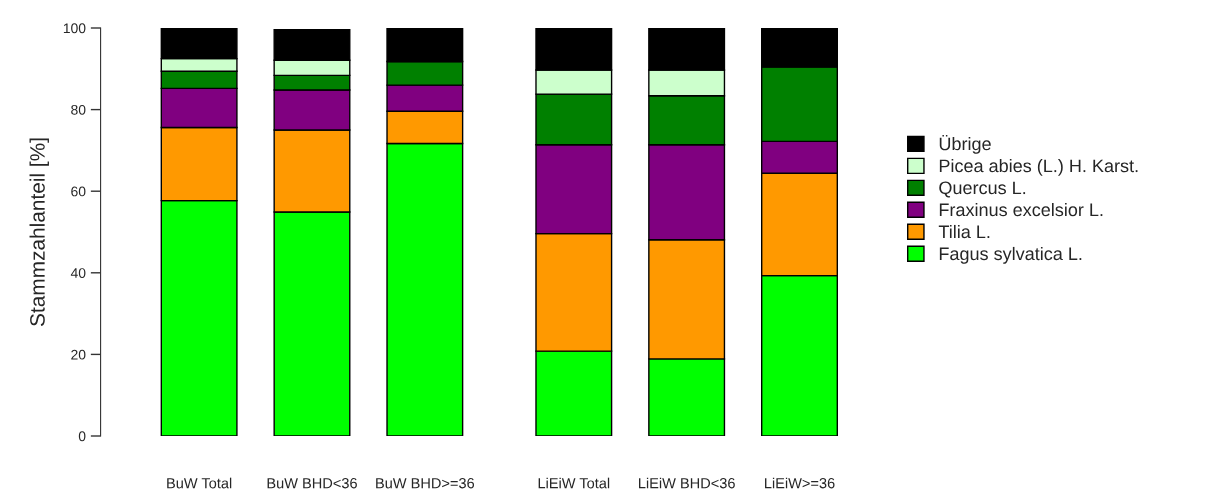 The width and height of the screenshot is (1205, 501). I want to click on x-tick-label: LiEiW BHD<36, so click(687, 483).